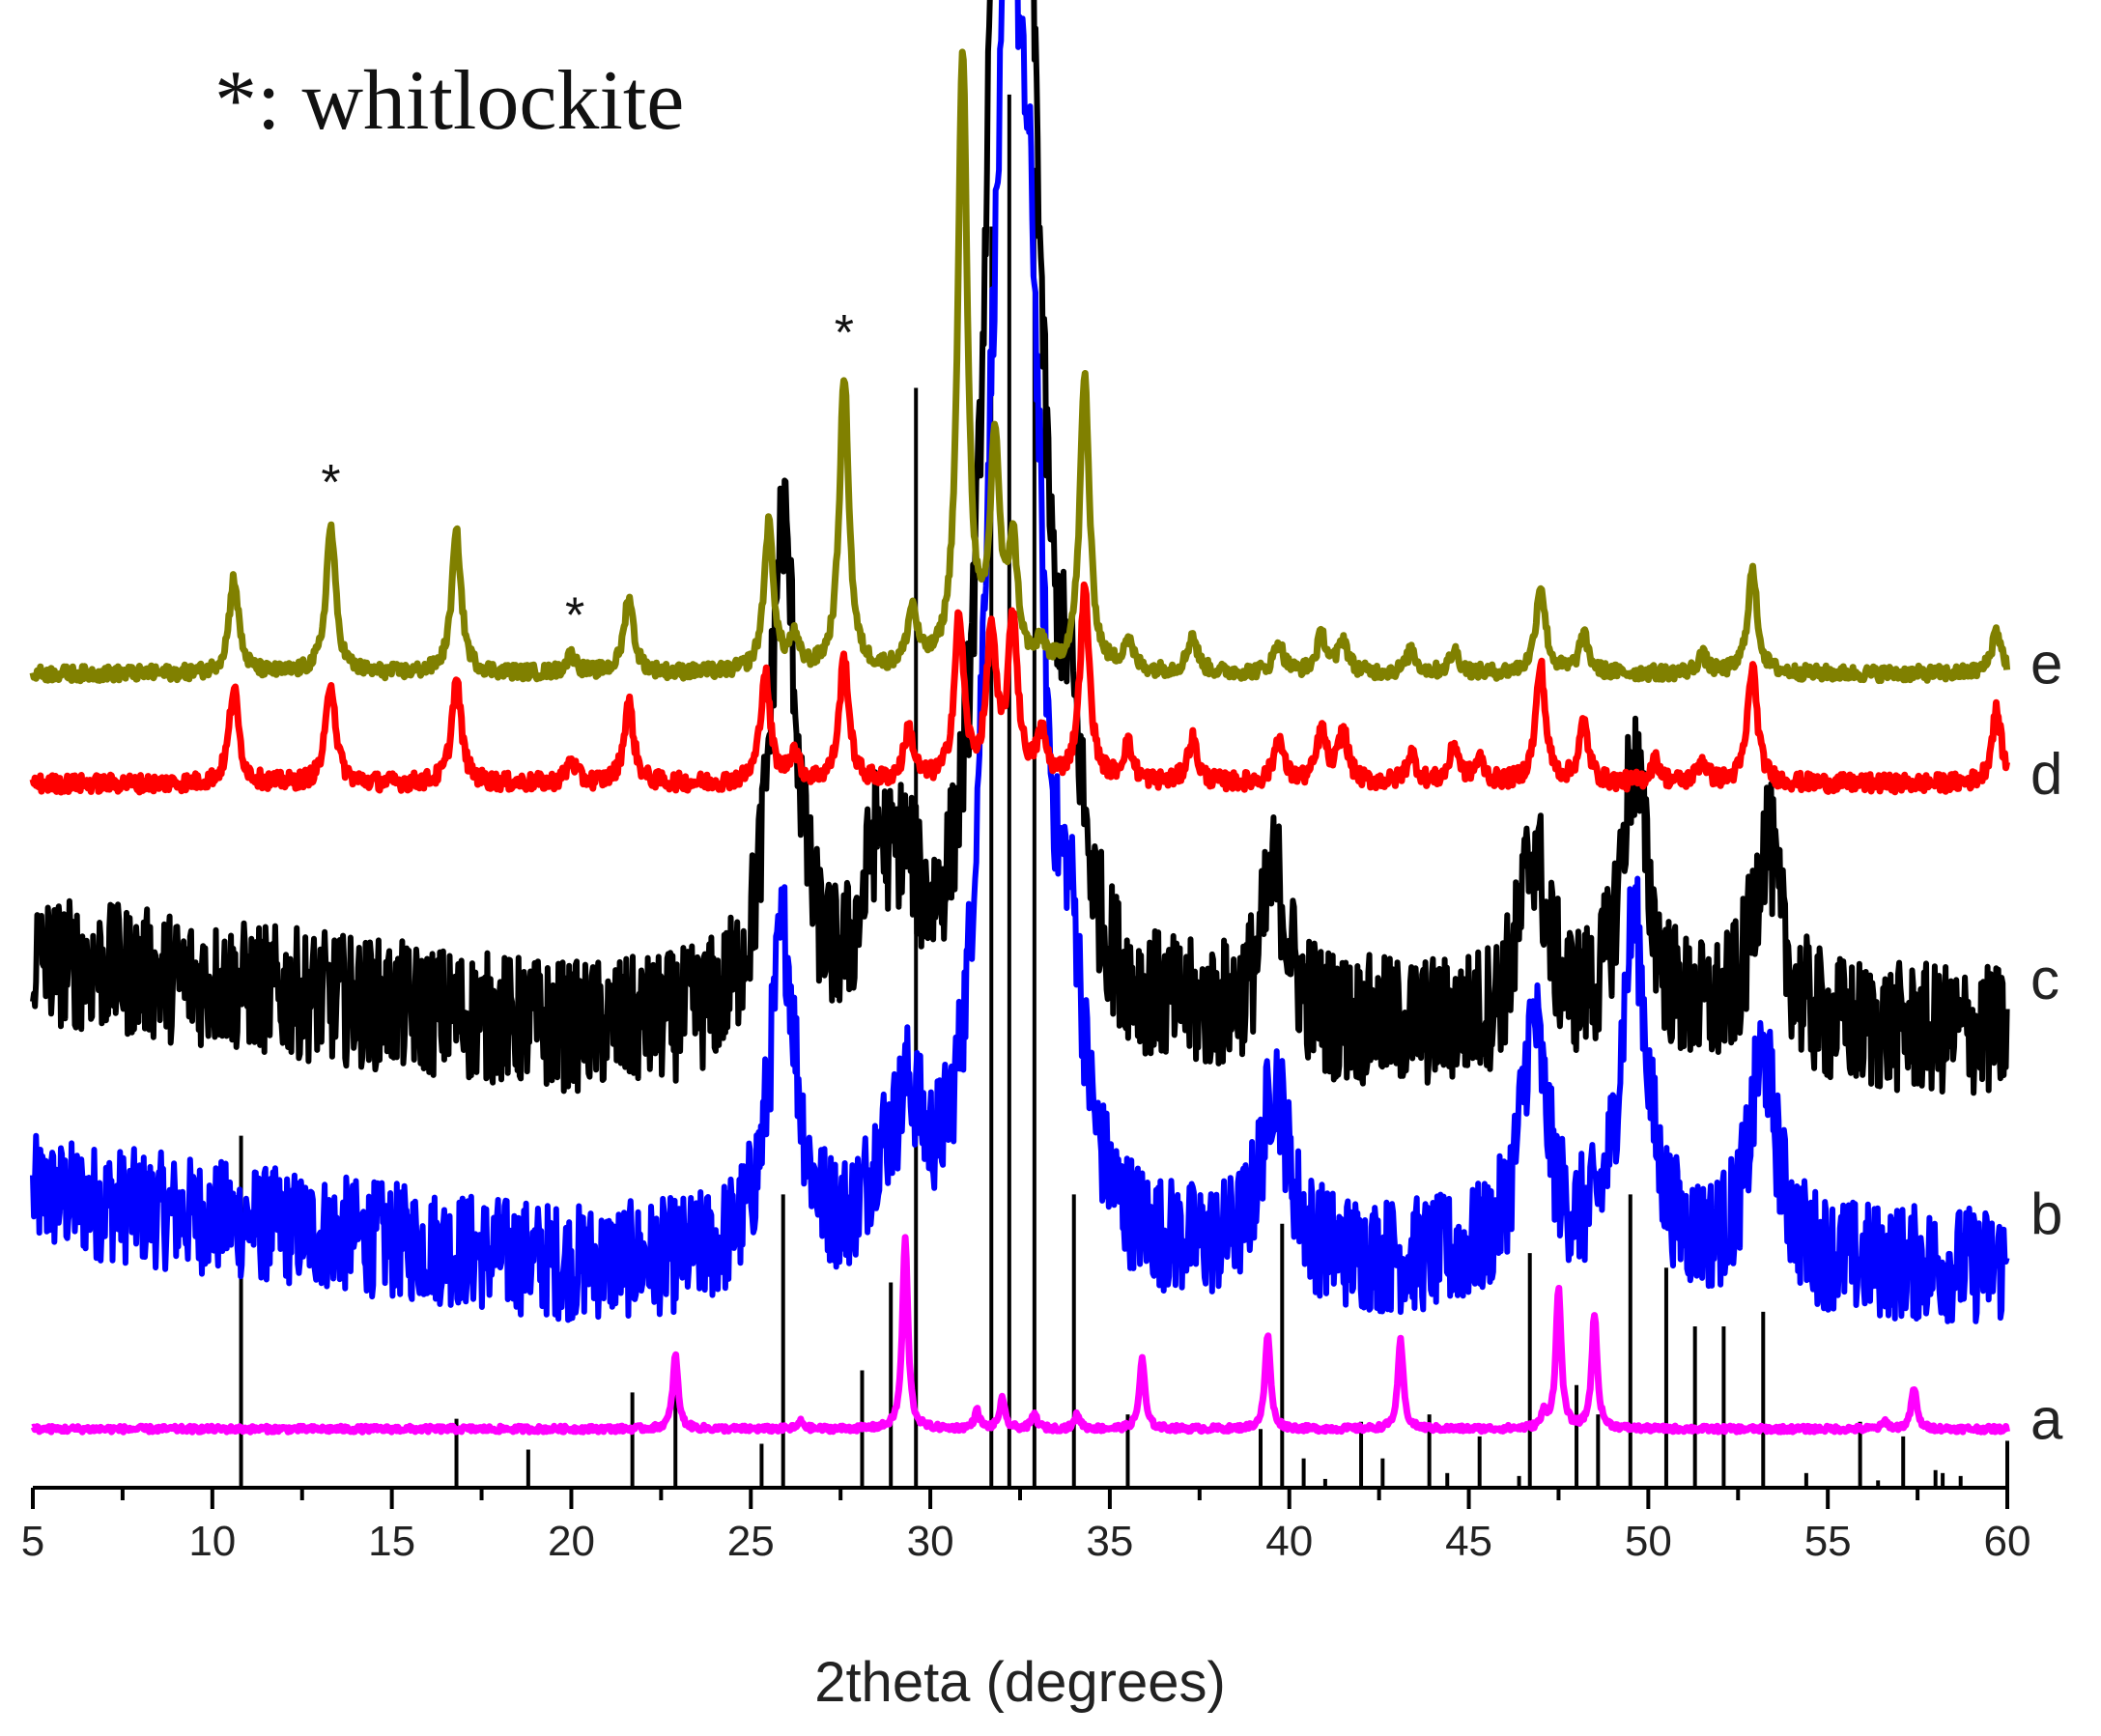 This screenshot has width=2101, height=1736. I want to click on x-tick-label: 35, so click(1109, 1541).